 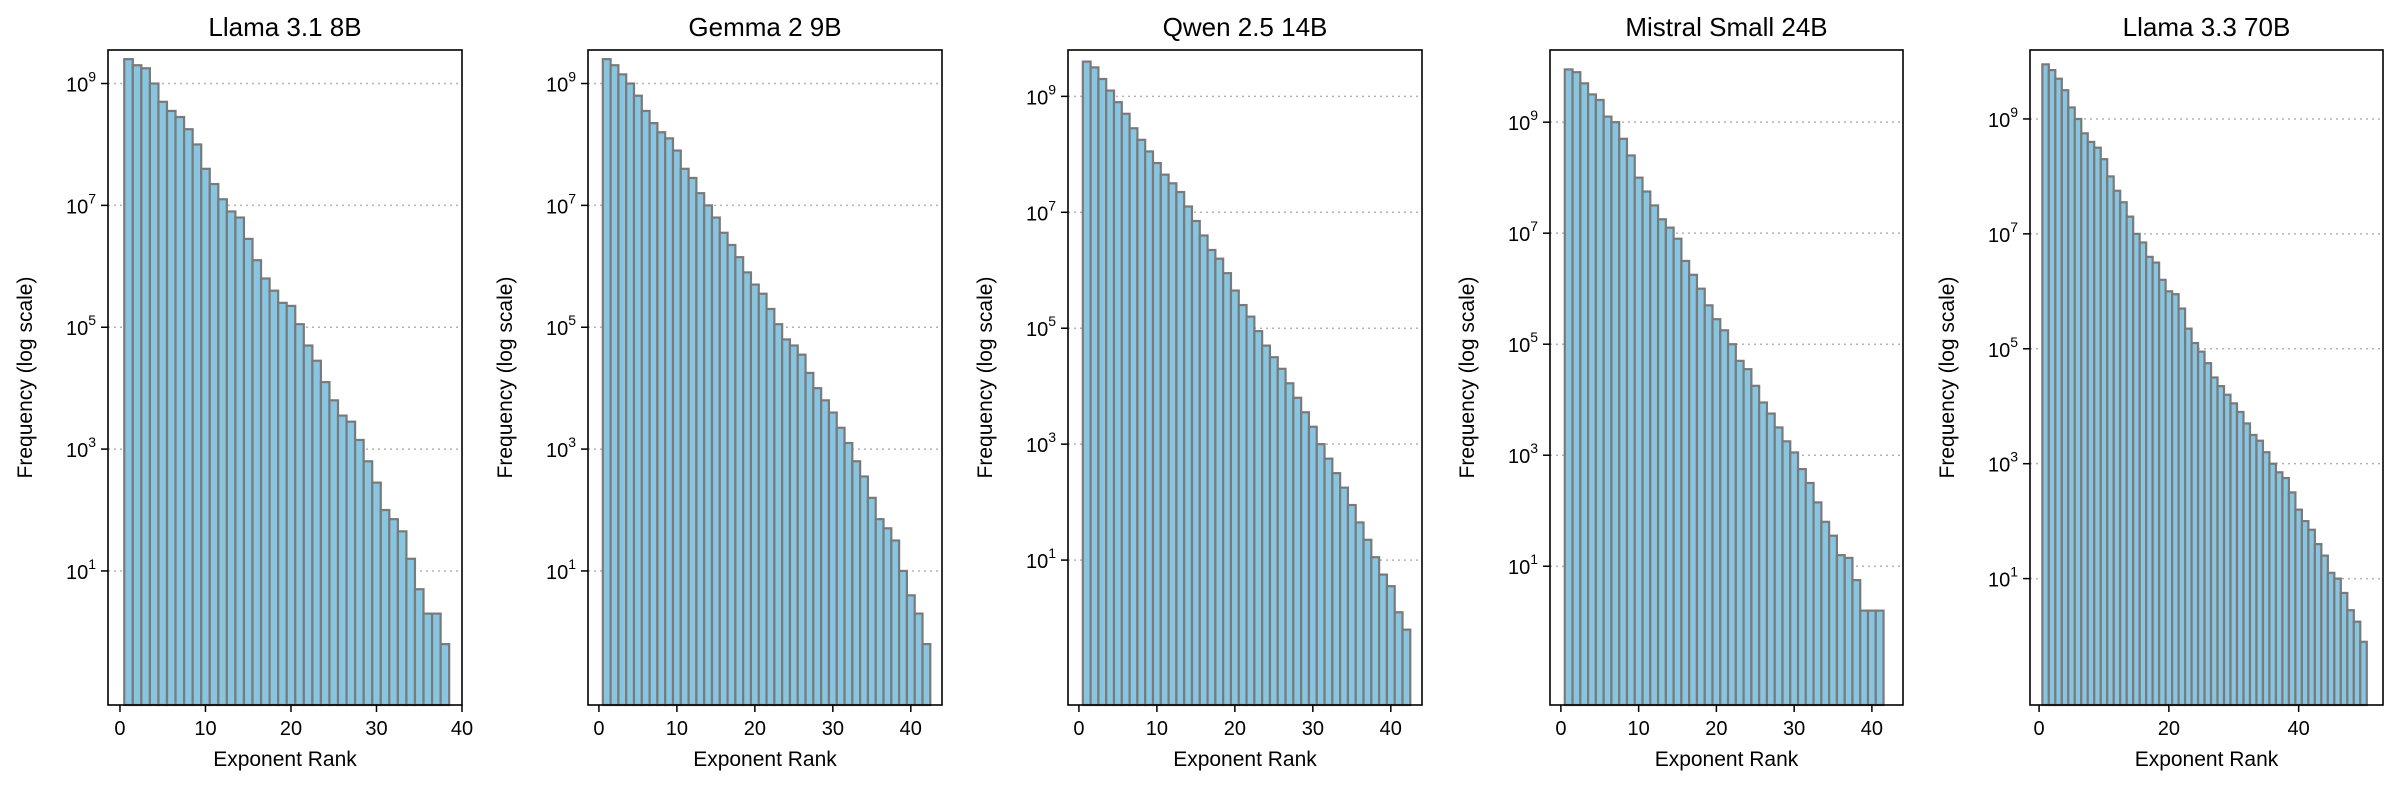 What do you see at coordinates (1041, 327) in the screenshot?
I see `y-tick-label: 10⁵` at bounding box center [1041, 327].